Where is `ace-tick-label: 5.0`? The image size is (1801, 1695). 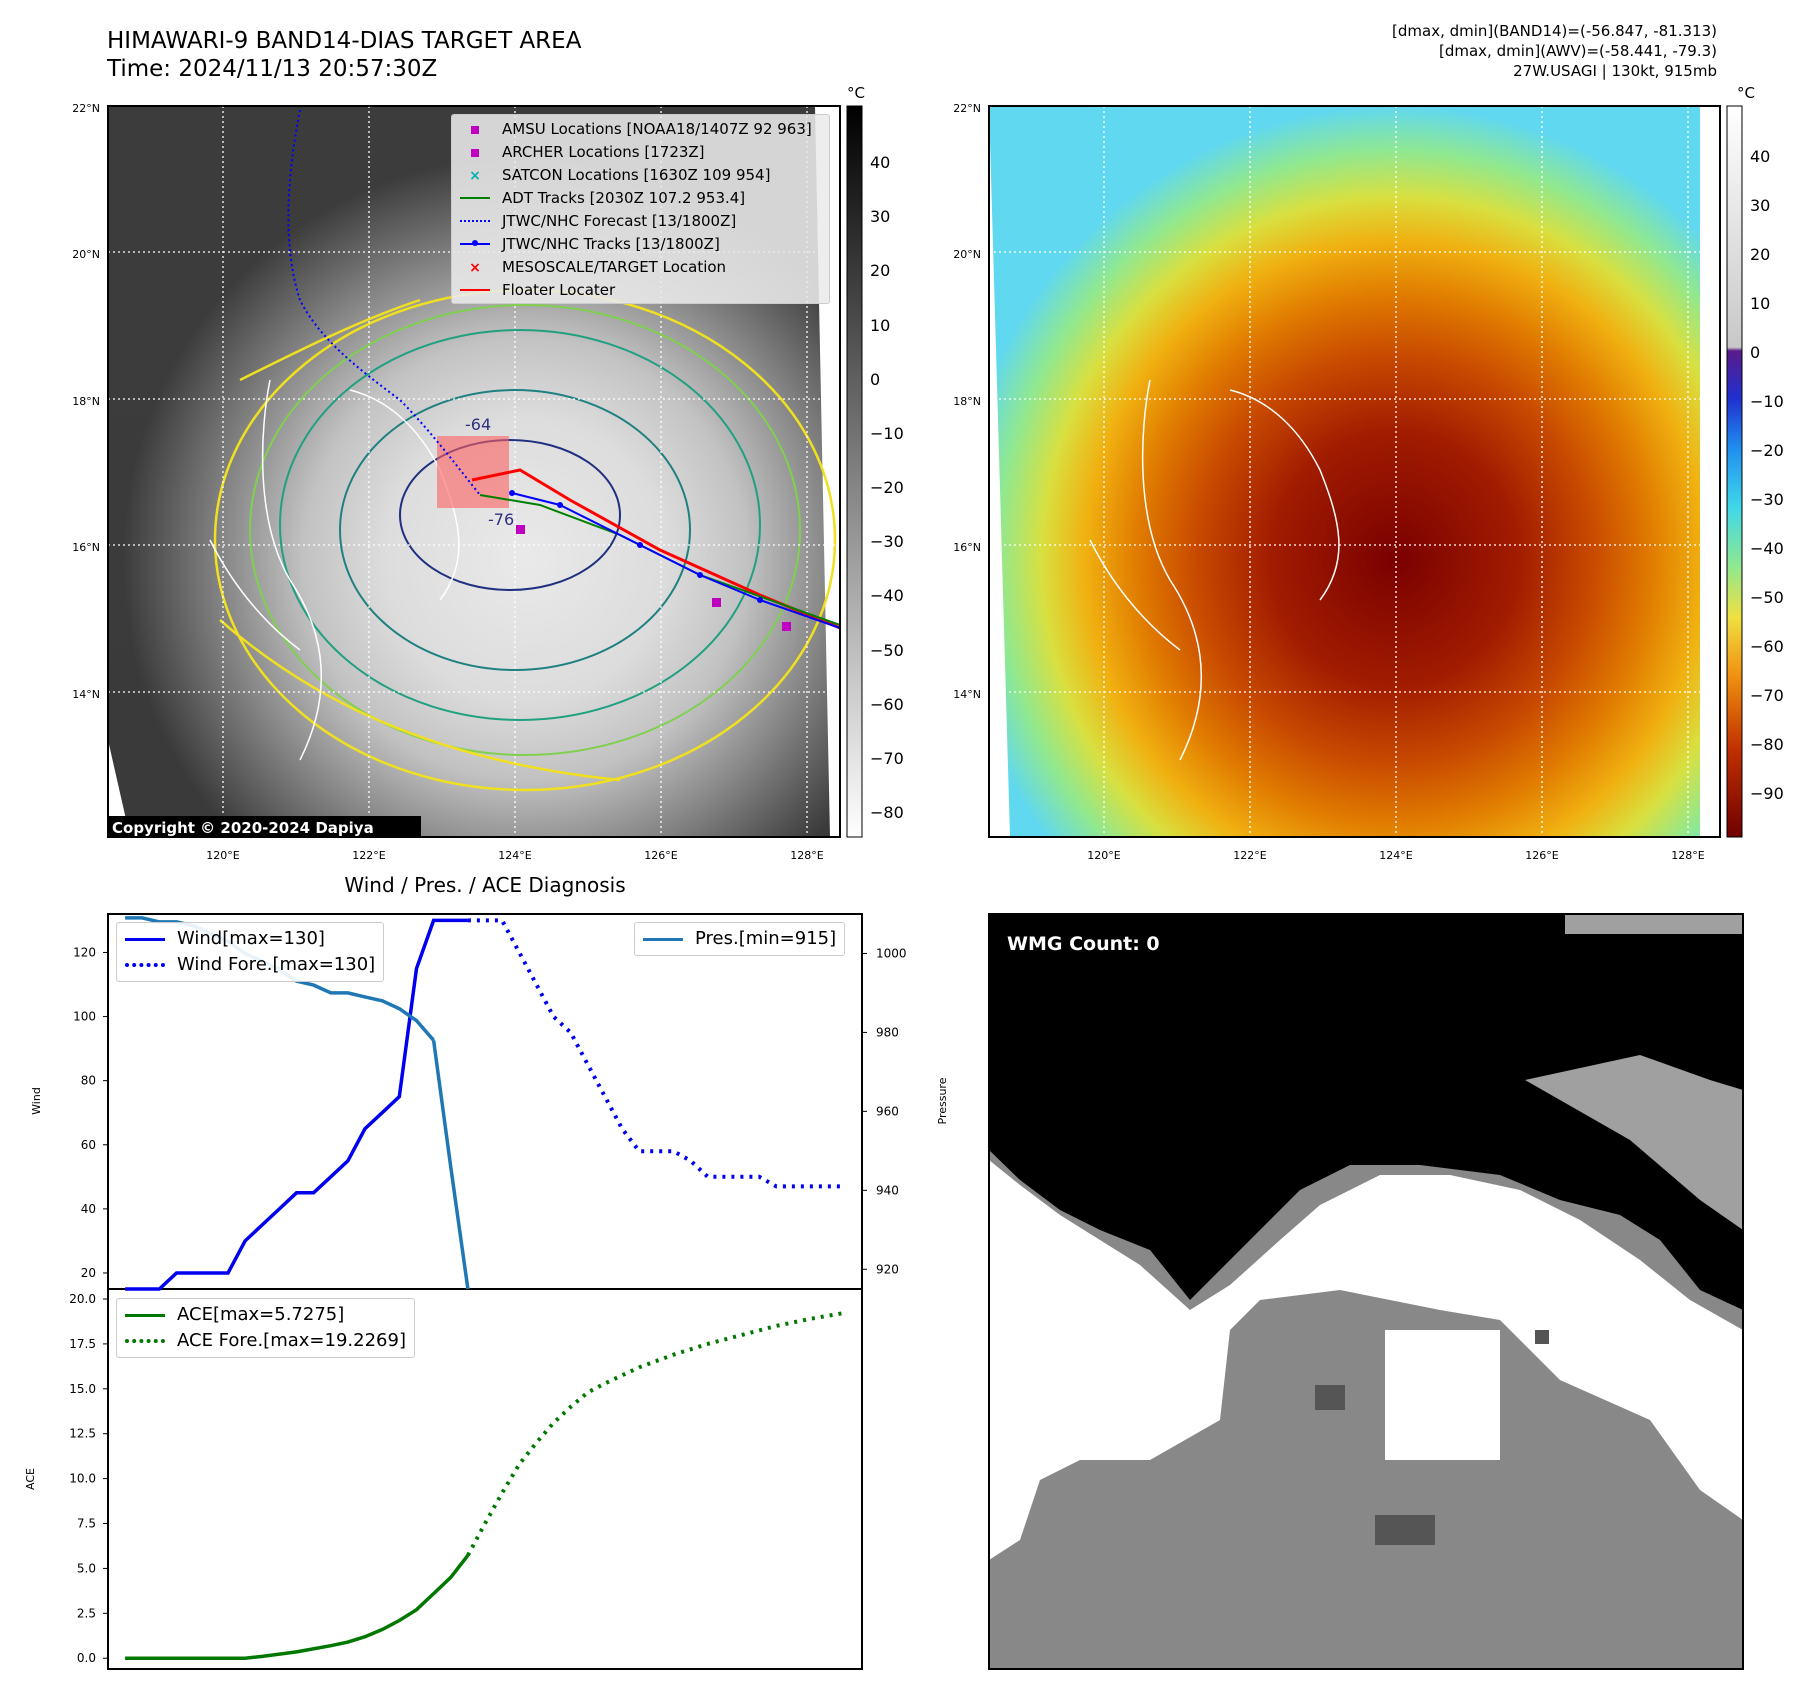
ace-tick-label: 5.0 is located at coordinates (86, 1568).